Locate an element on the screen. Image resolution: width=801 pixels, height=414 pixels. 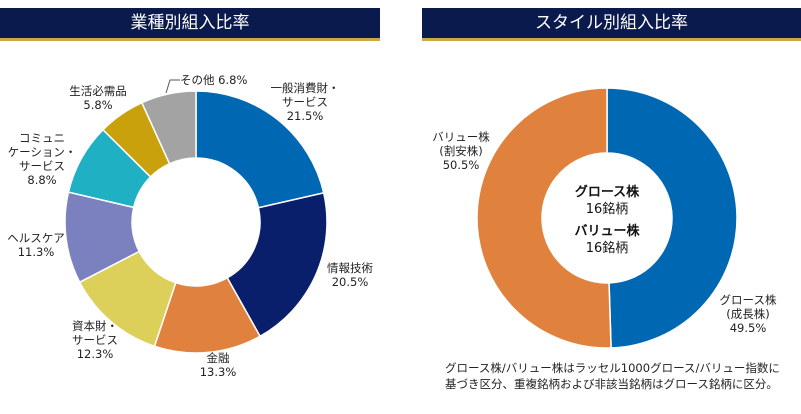
sector-label-other: その他 6.8% is located at coordinates (213, 80).